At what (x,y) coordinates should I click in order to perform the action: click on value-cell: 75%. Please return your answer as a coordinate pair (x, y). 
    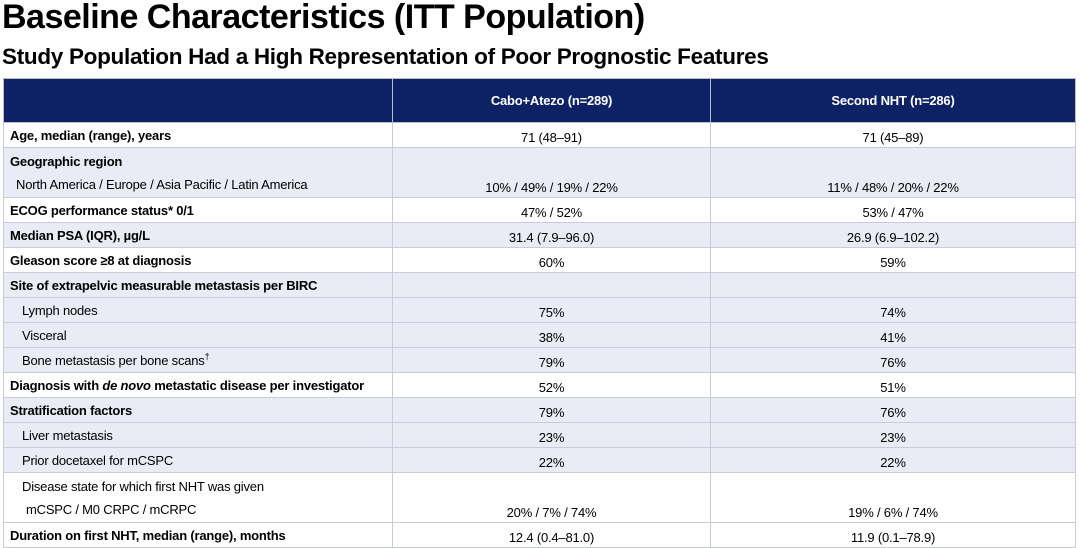
    Looking at the image, I should click on (551, 310).